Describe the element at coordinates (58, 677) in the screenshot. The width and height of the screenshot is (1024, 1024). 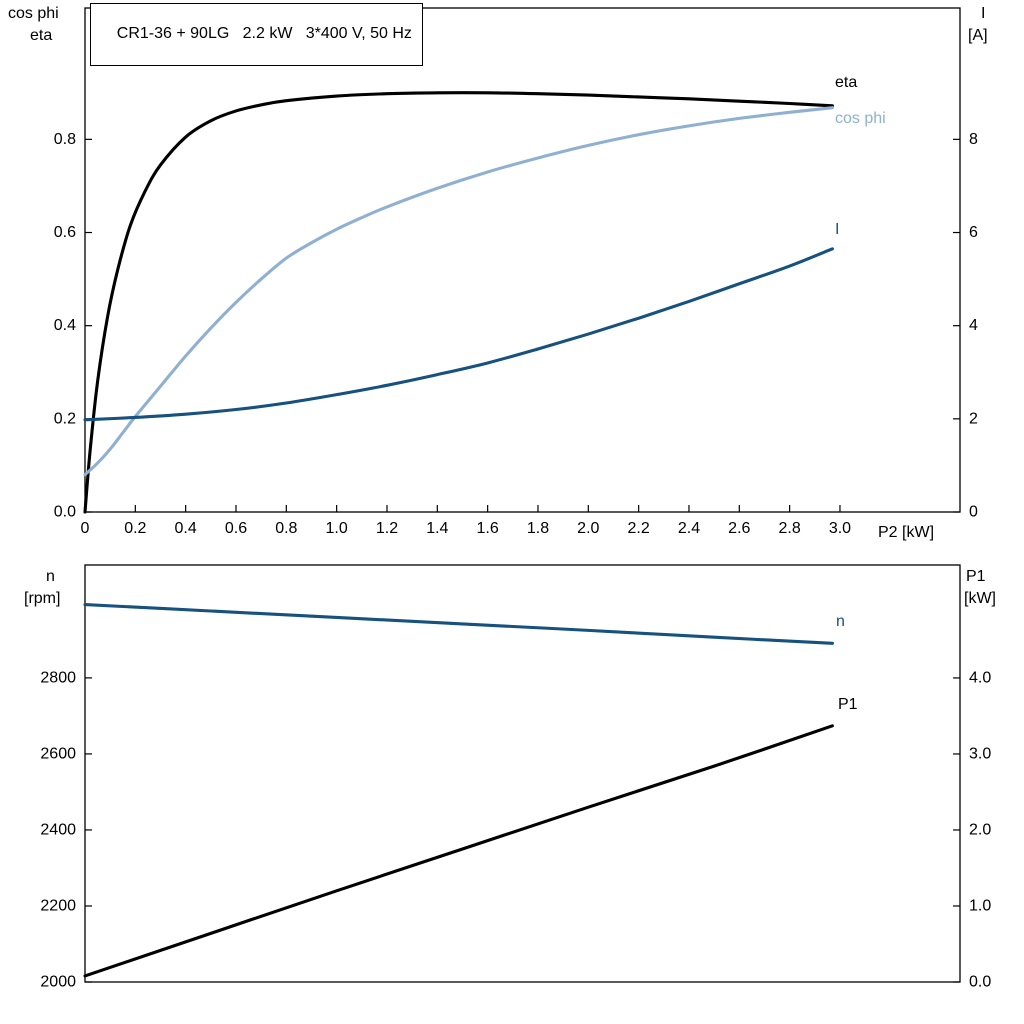
I see `svg-text: 2800` at that location.